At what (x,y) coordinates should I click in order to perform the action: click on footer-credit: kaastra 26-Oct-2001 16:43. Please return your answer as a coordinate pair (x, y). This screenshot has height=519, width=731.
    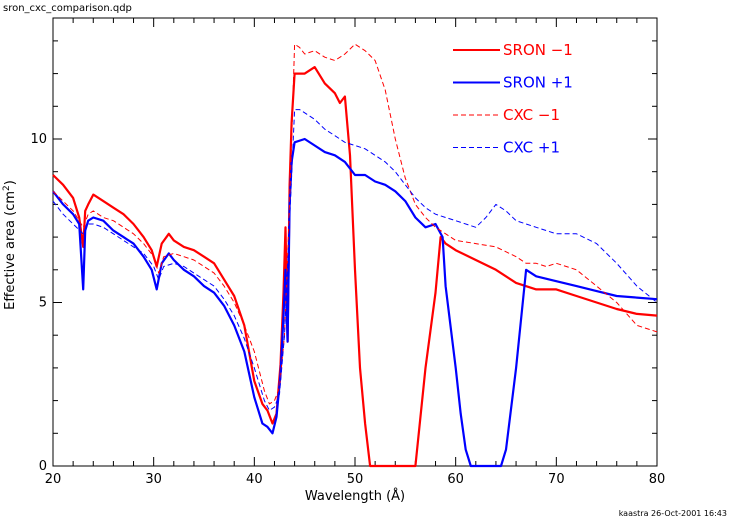
    Looking at the image, I should click on (673, 513).